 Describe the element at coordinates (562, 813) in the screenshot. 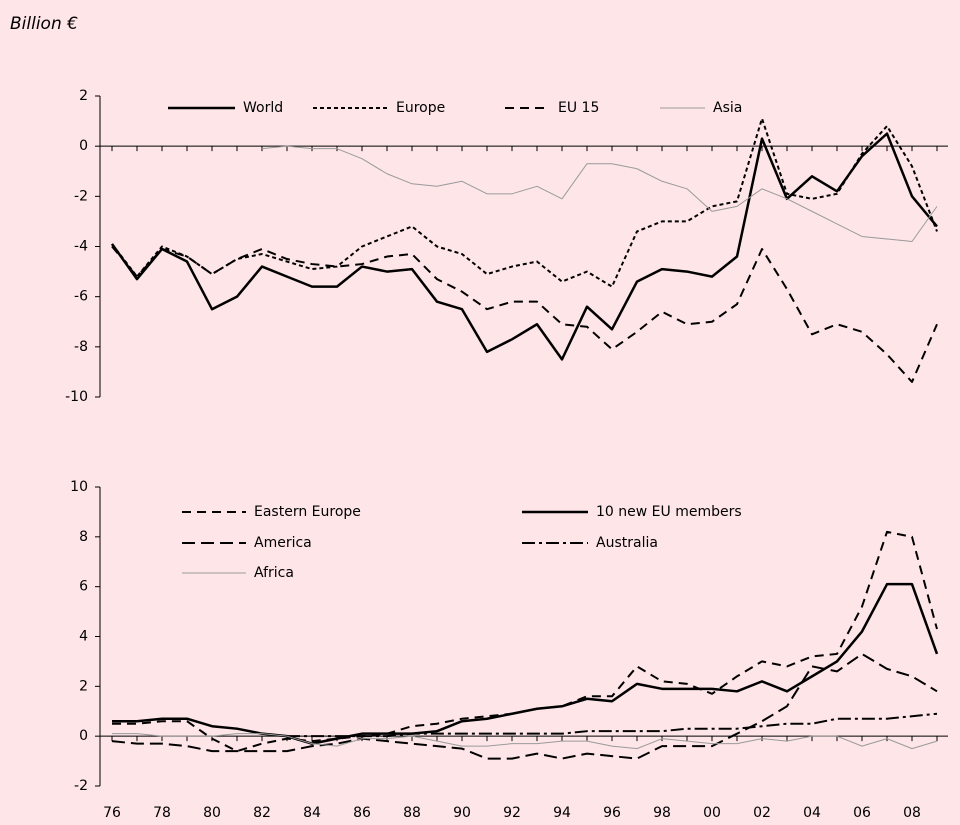

I see `x-tick-label: 94` at that location.